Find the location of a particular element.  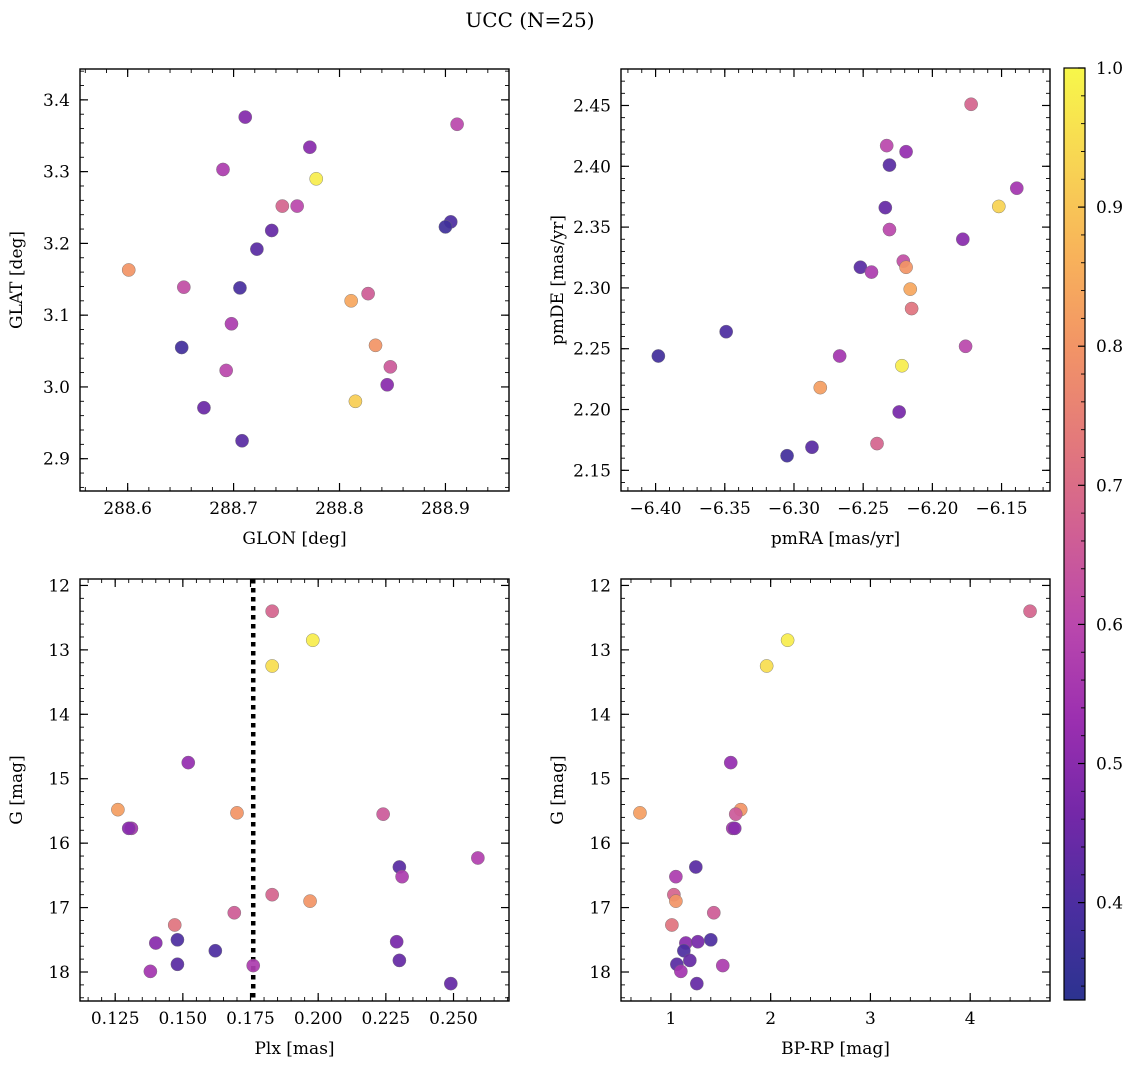

x-tick-label: 288.6 is located at coordinates (127, 509).